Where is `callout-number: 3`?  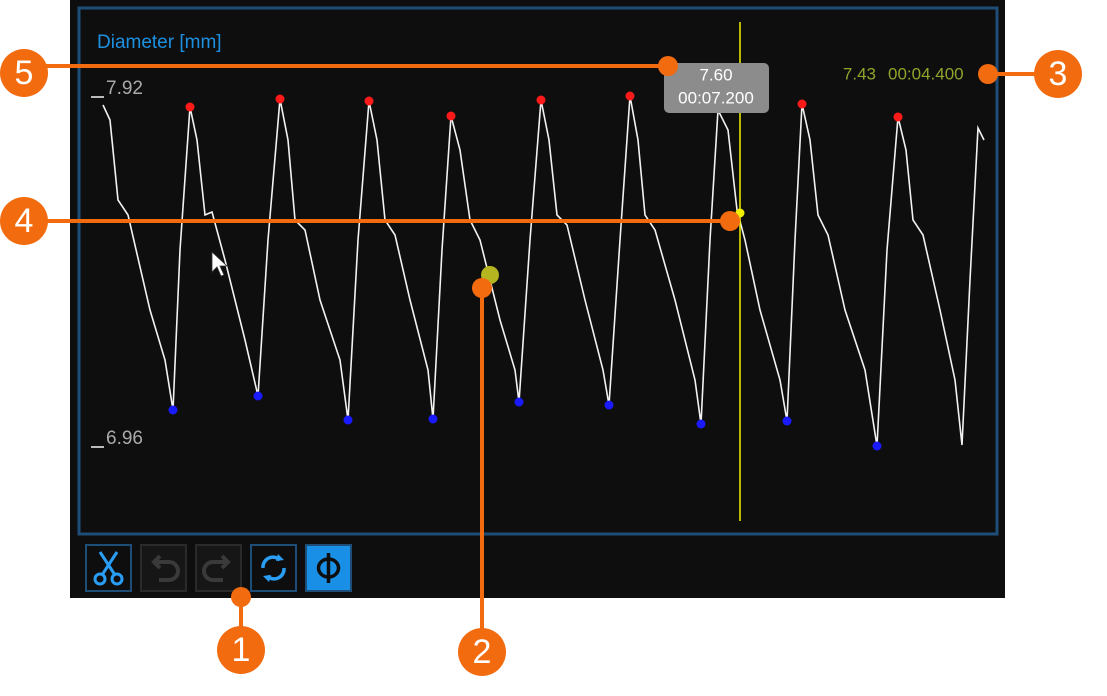
callout-number: 3 is located at coordinates (1058, 74).